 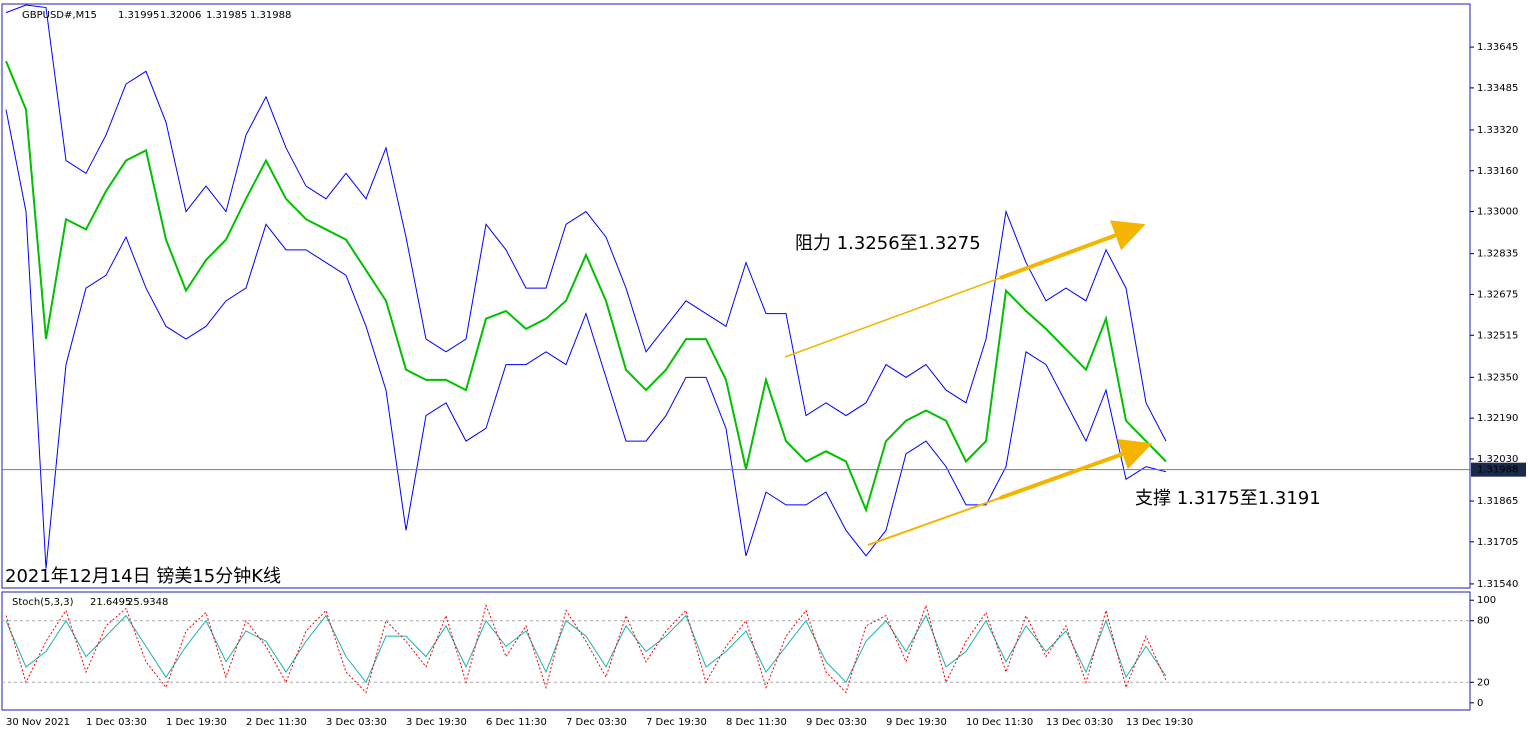 What do you see at coordinates (1497, 294) in the screenshot?
I see `y-tick-label: 1.32675` at bounding box center [1497, 294].